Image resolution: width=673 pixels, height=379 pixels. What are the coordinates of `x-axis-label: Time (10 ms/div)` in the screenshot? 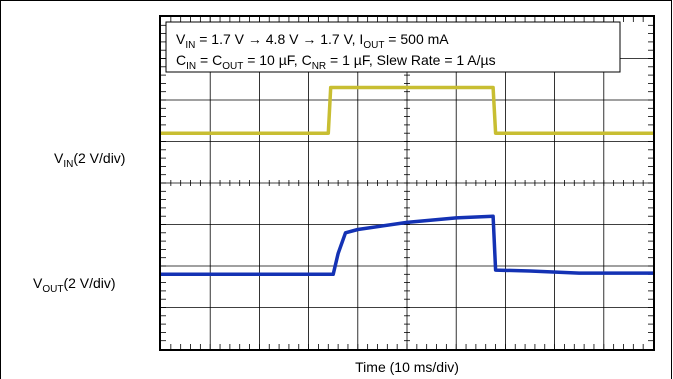 It's located at (407, 367).